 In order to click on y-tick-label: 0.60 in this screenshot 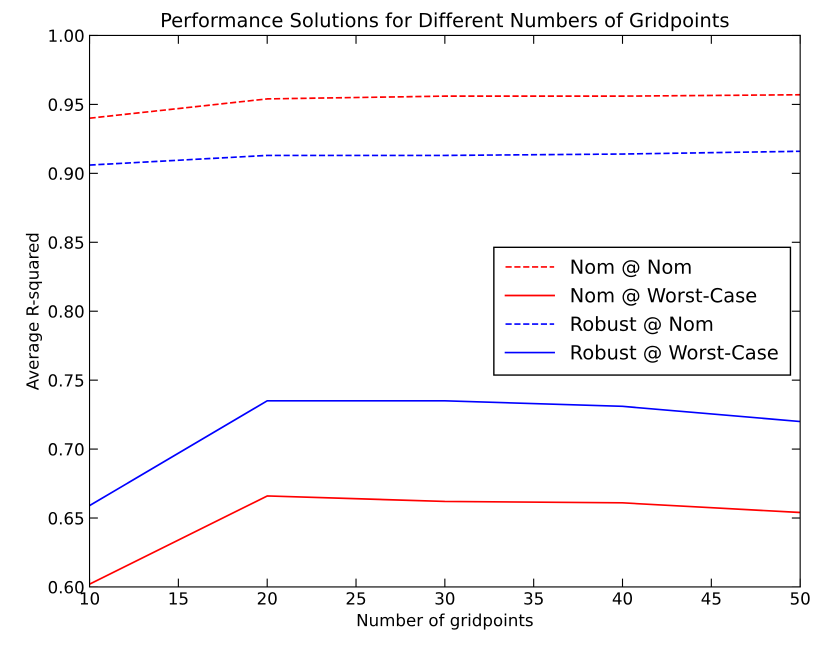, I will do `click(66, 587)`.